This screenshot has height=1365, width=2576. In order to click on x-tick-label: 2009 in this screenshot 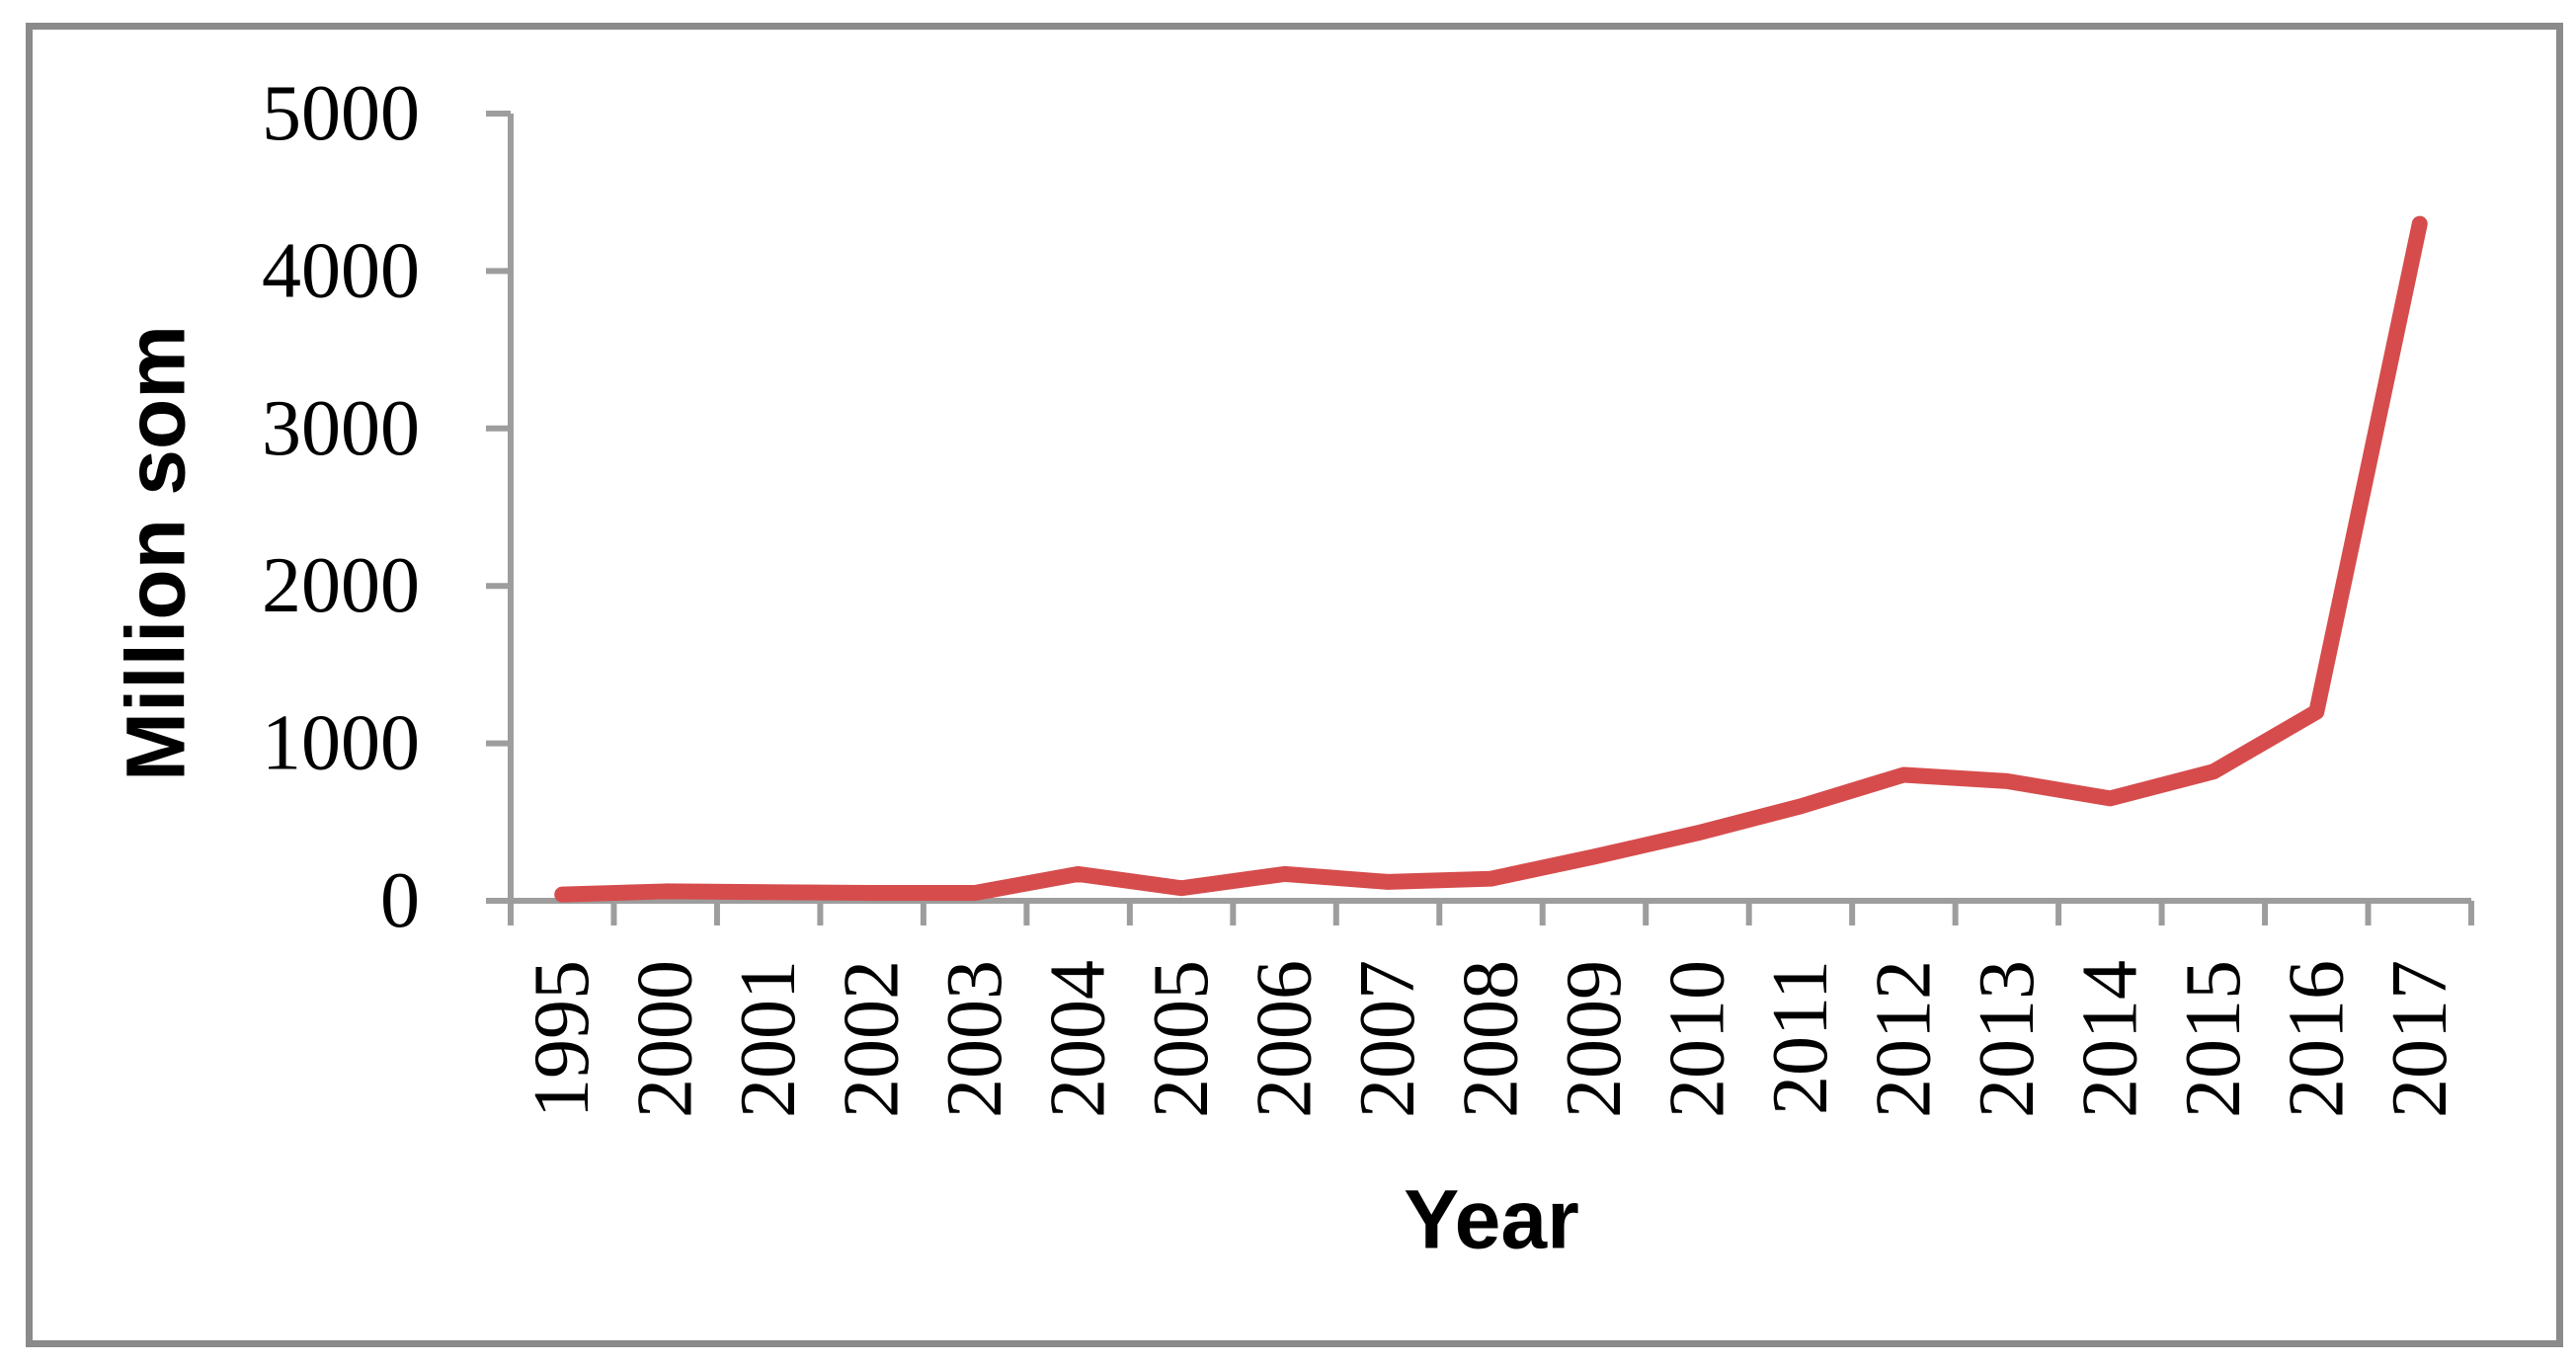, I will do `click(1594, 1039)`.